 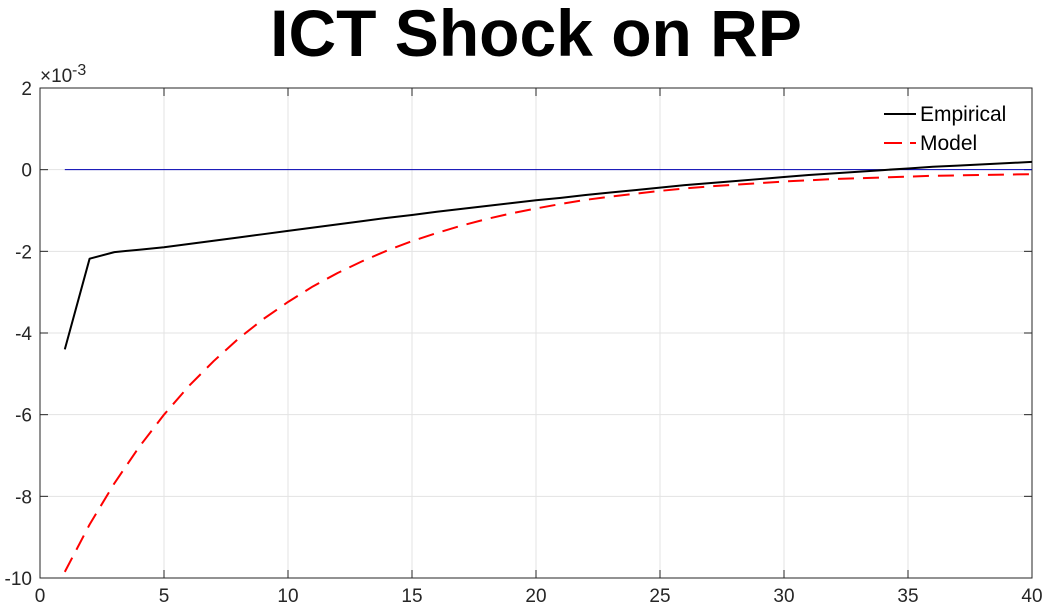 I want to click on chart-title: ICT Shock on RP, so click(x=536, y=35).